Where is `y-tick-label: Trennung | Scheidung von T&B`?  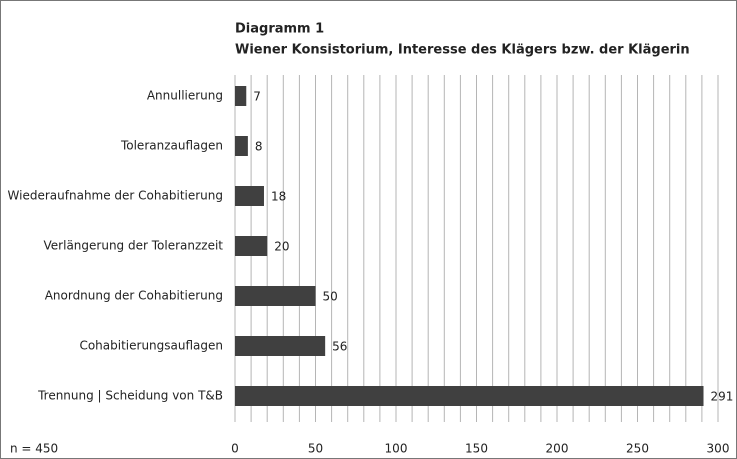 y-tick-label: Trennung | Scheidung von T&B is located at coordinates (130, 396).